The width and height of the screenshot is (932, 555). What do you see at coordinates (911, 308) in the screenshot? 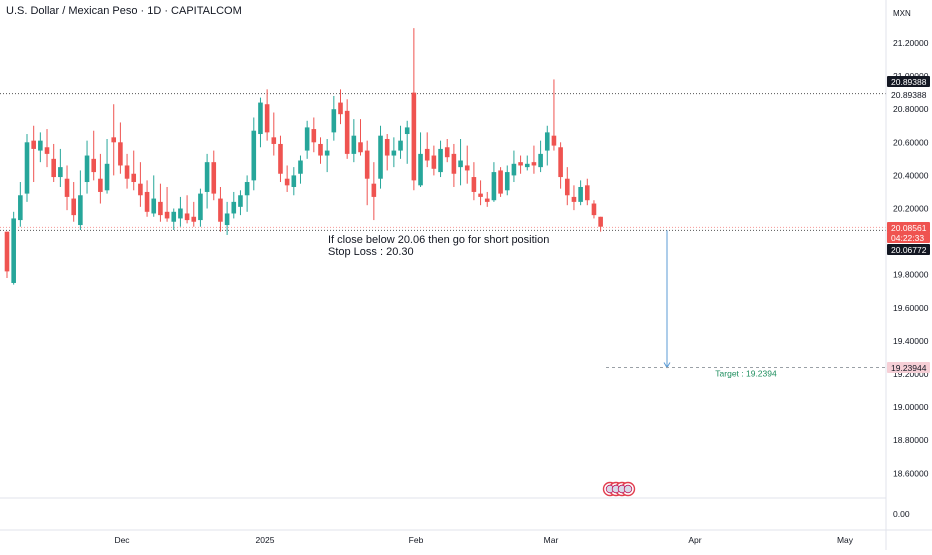
I see `price-tick-label: 19.60000` at bounding box center [911, 308].